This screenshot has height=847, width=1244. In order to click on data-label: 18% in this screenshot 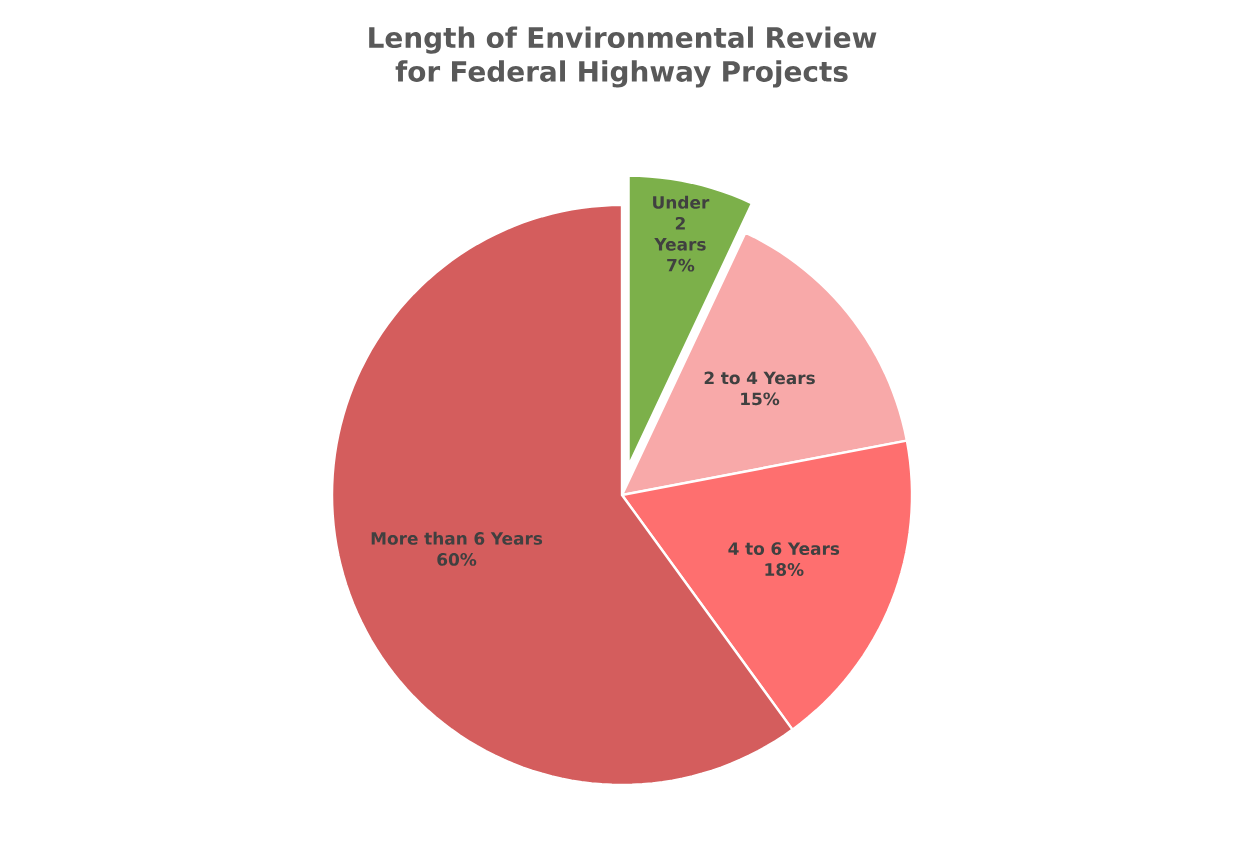, I will do `click(784, 569)`.